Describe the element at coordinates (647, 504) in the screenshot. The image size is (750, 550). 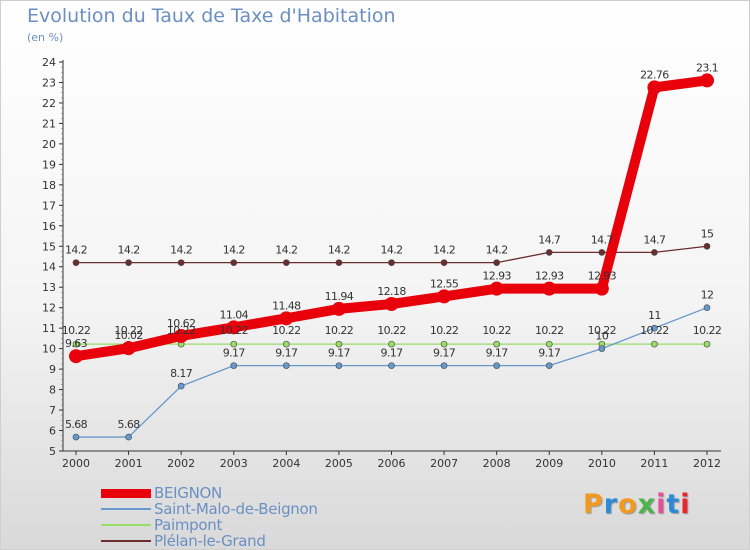
I see `logo-letter: x` at that location.